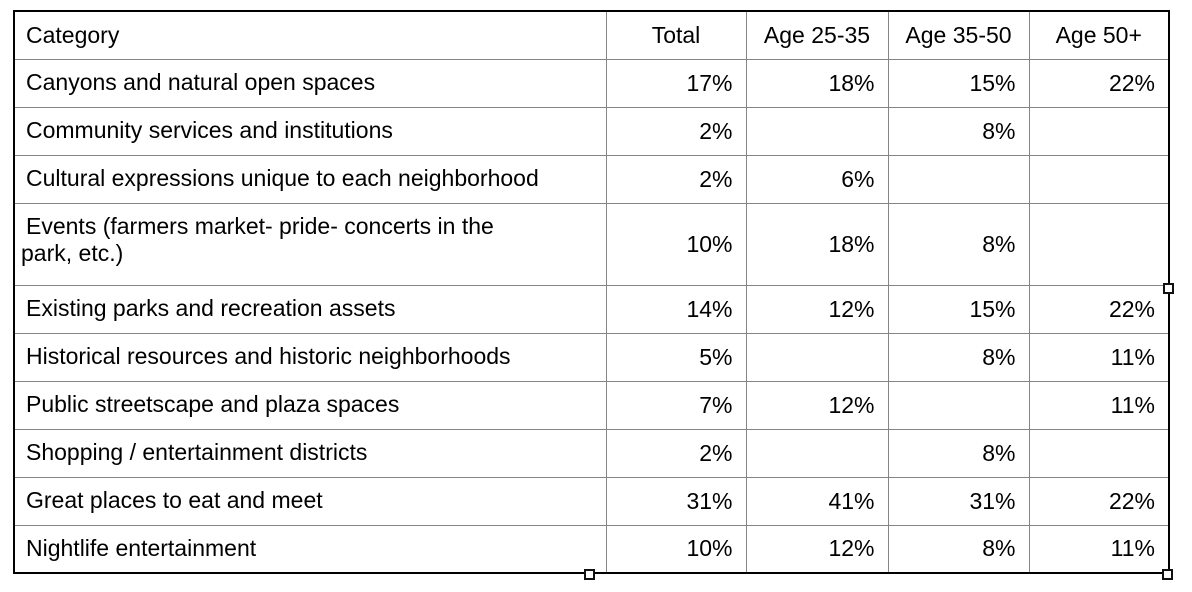 This screenshot has height=592, width=1192. I want to click on category-cell: Public streetscape and plaza spaces, so click(310, 405).